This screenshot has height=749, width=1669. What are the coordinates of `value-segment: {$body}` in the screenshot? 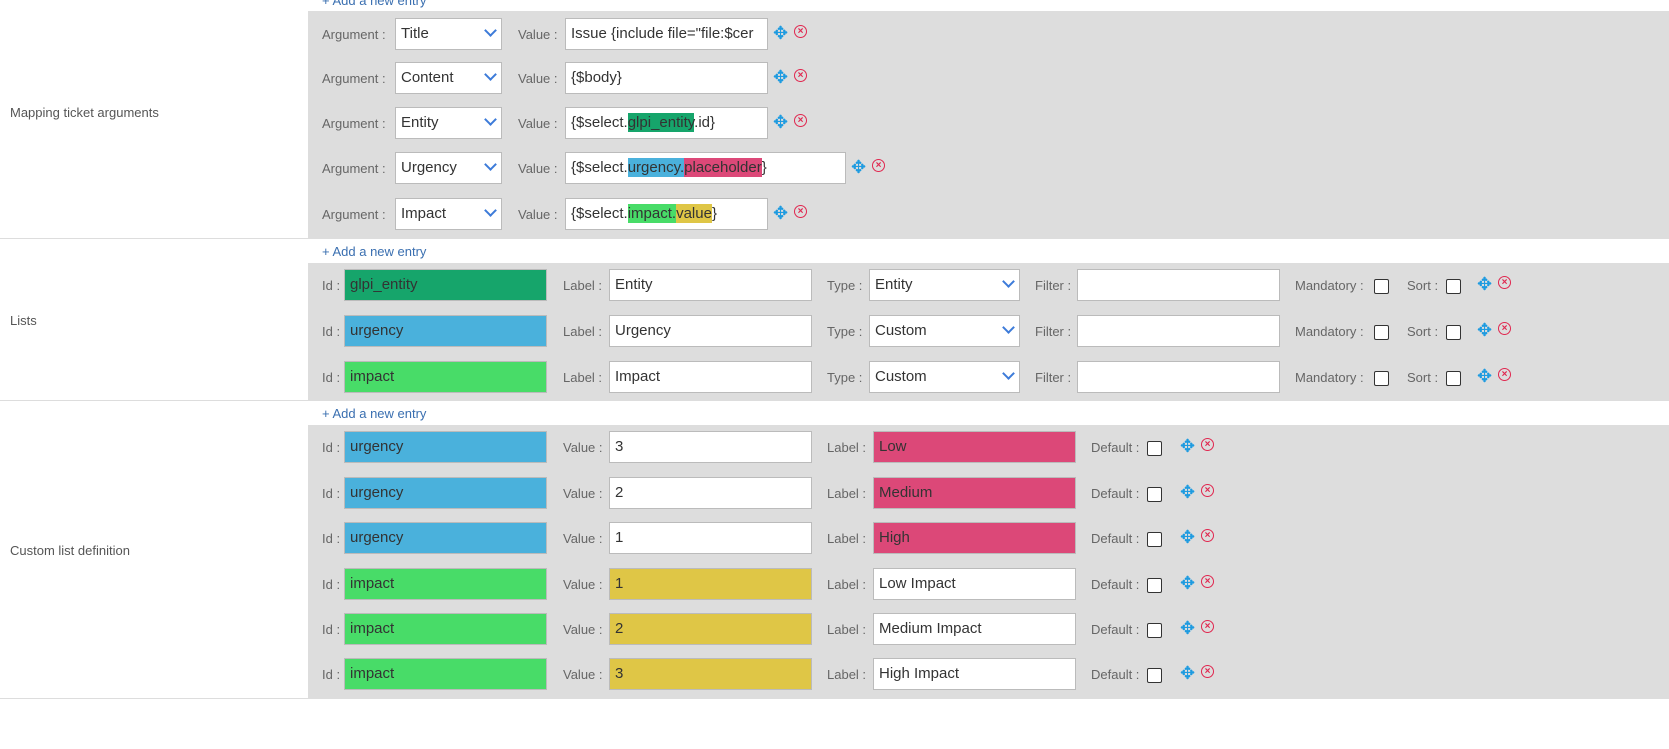 It's located at (596, 77).